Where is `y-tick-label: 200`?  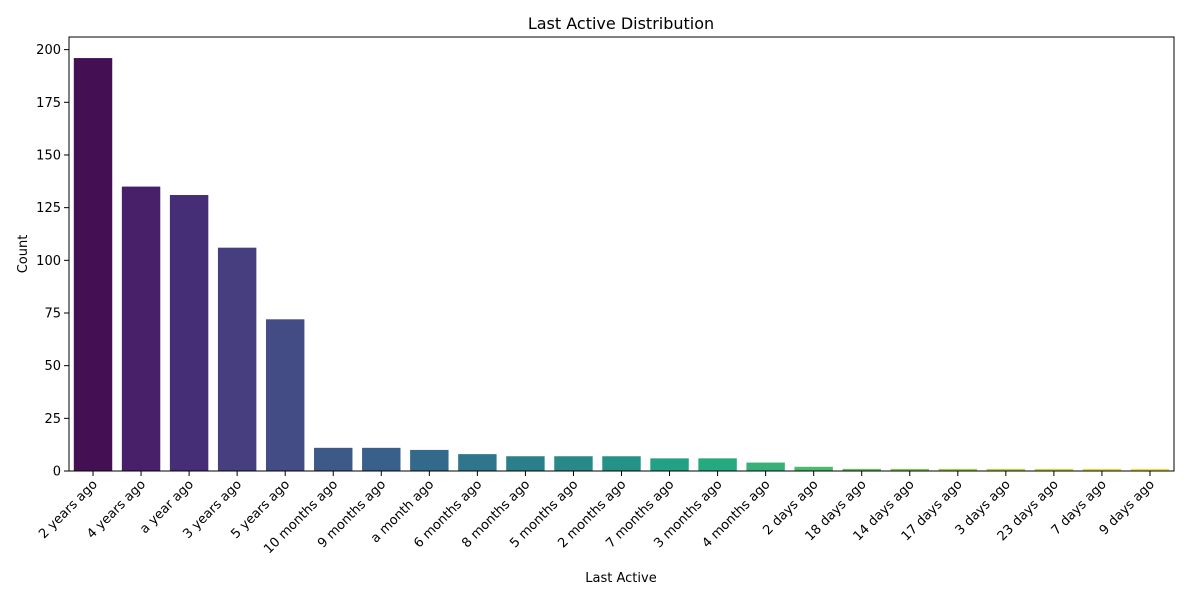 y-tick-label: 200 is located at coordinates (48, 50).